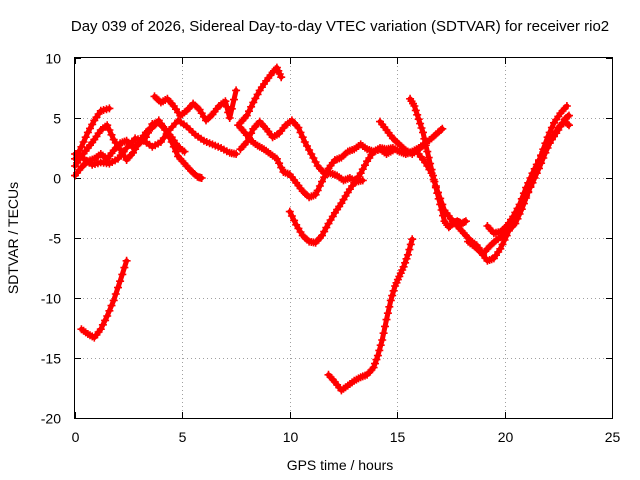  What do you see at coordinates (57, 179) in the screenshot?
I see `y-tick-label: 0` at bounding box center [57, 179].